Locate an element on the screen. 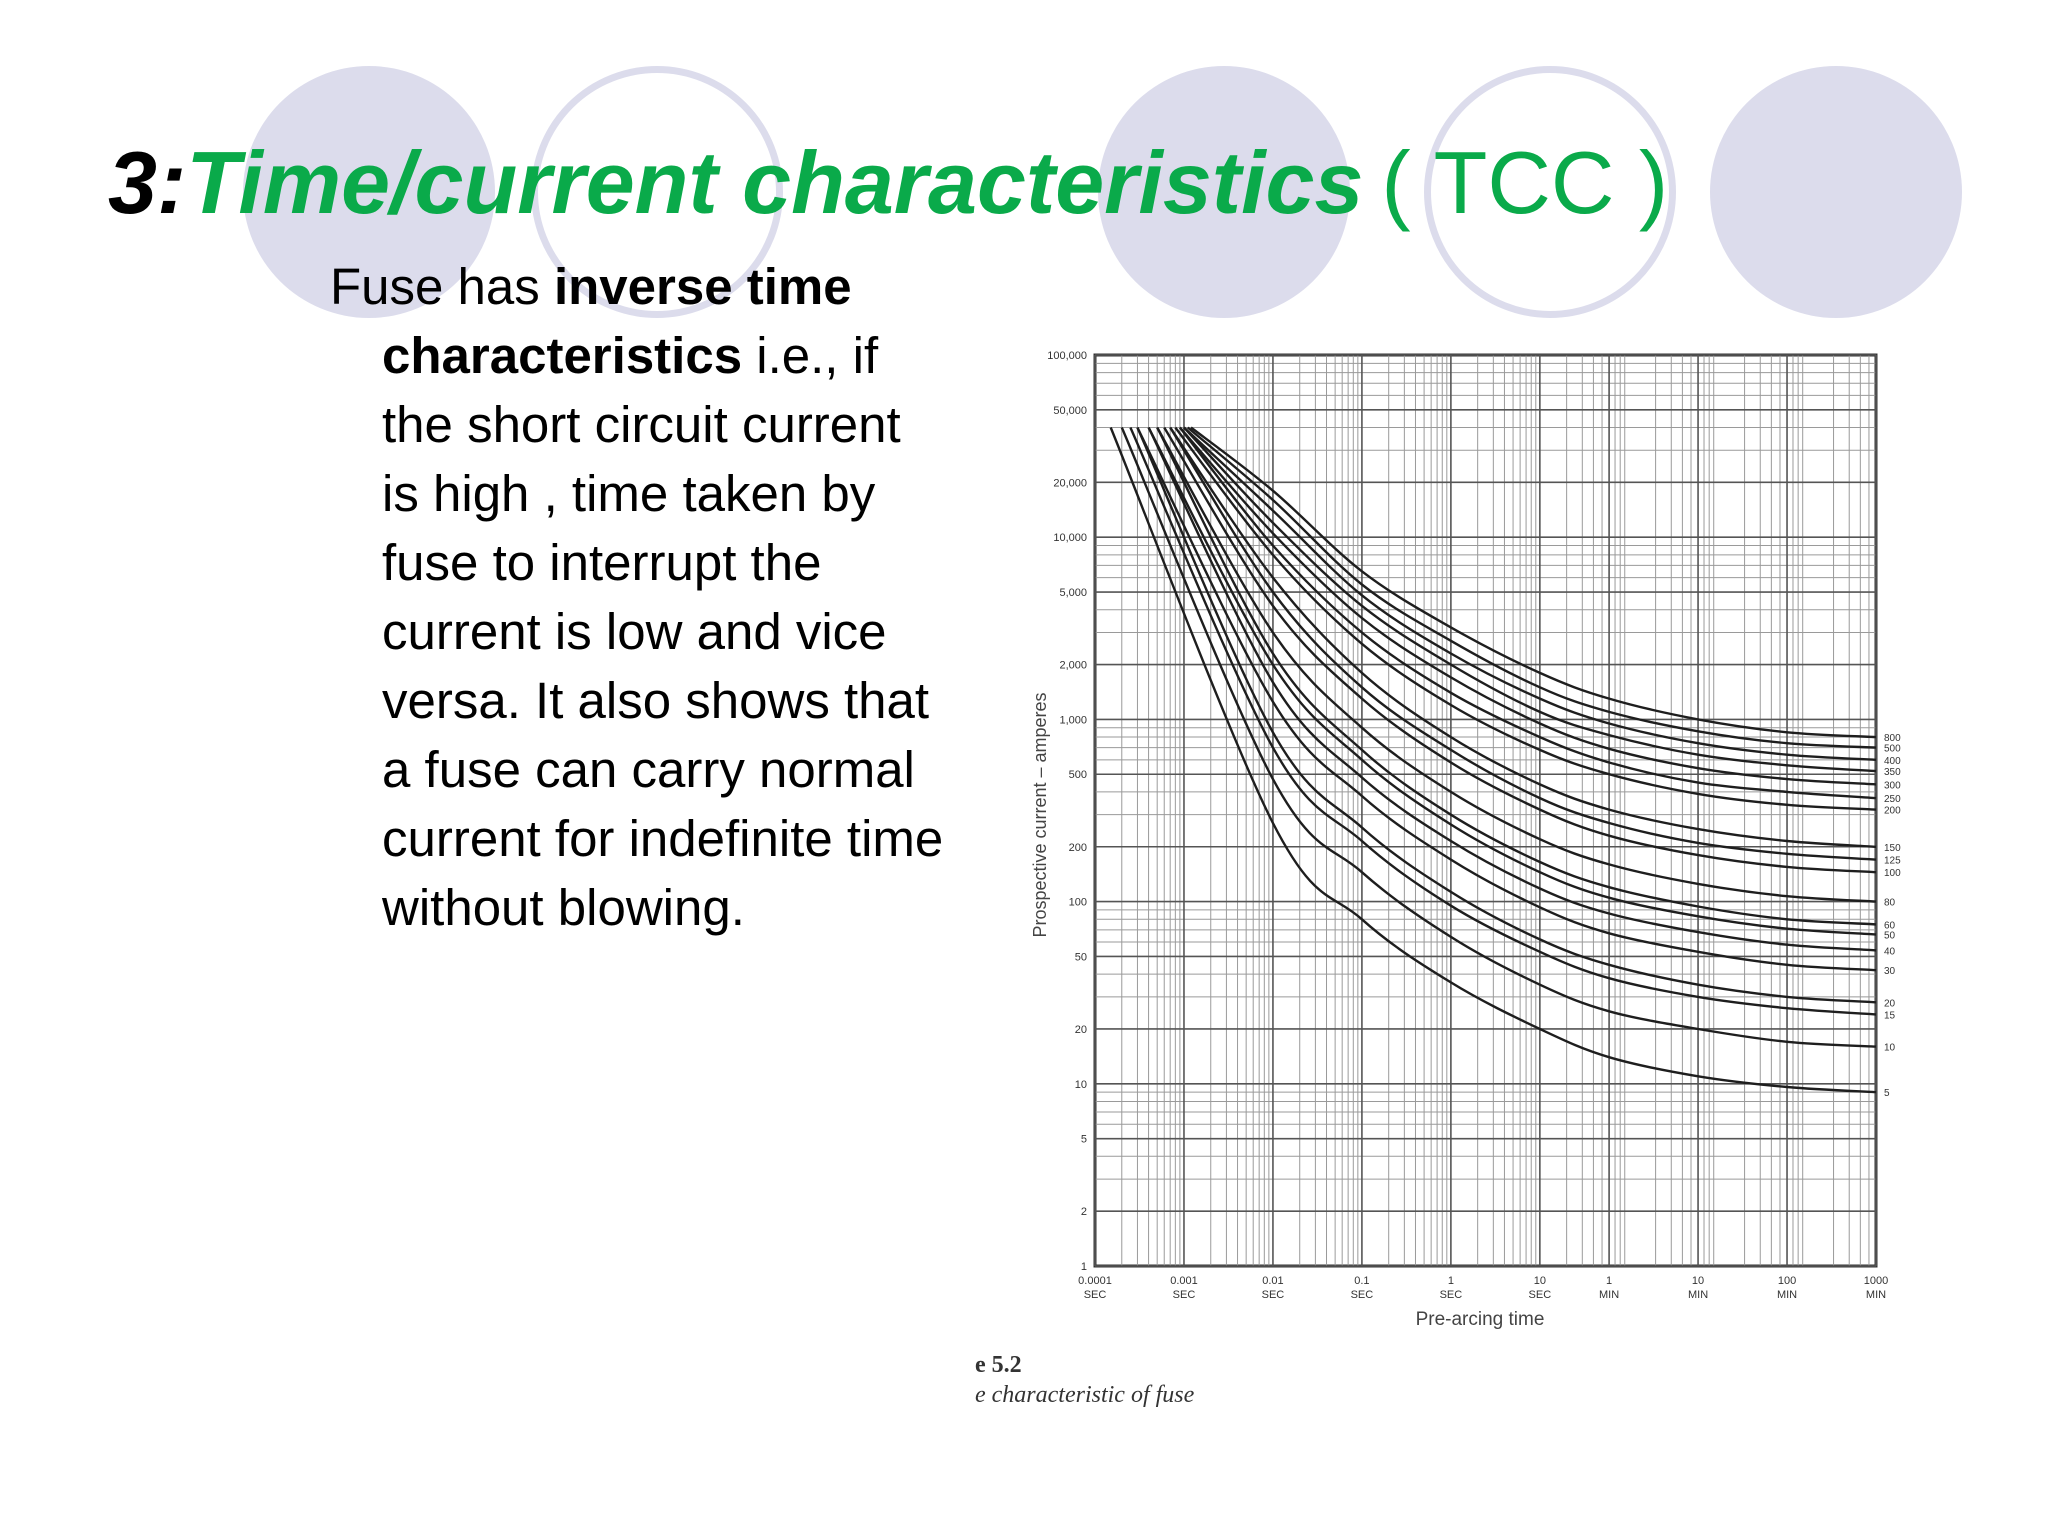 The width and height of the screenshot is (2048, 1536). slide-title: 3:Time/current characteristics( TCC ) is located at coordinates (888, 183).